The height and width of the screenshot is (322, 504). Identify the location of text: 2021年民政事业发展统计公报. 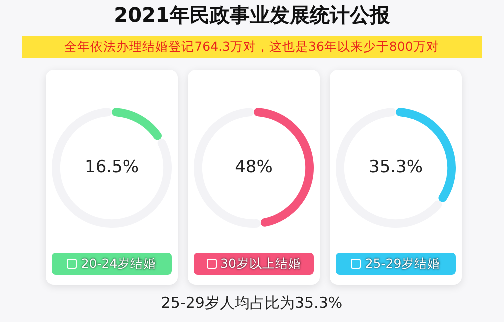
(252, 15).